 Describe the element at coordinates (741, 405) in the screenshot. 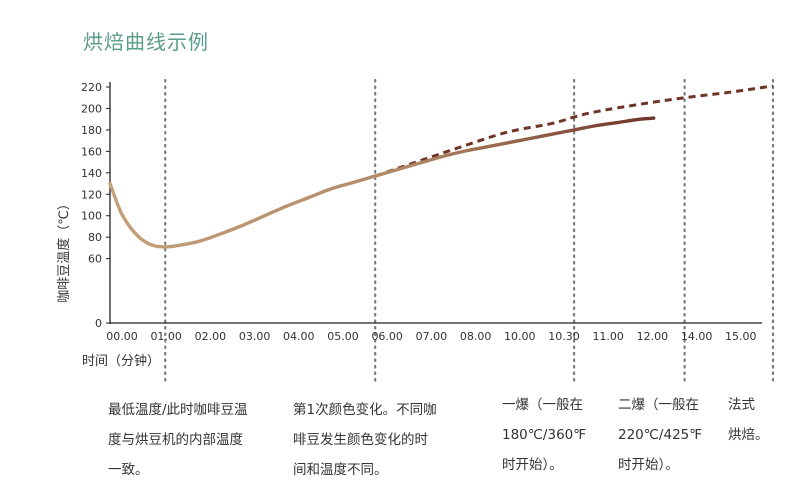

I see `annotation-line: 法式` at that location.